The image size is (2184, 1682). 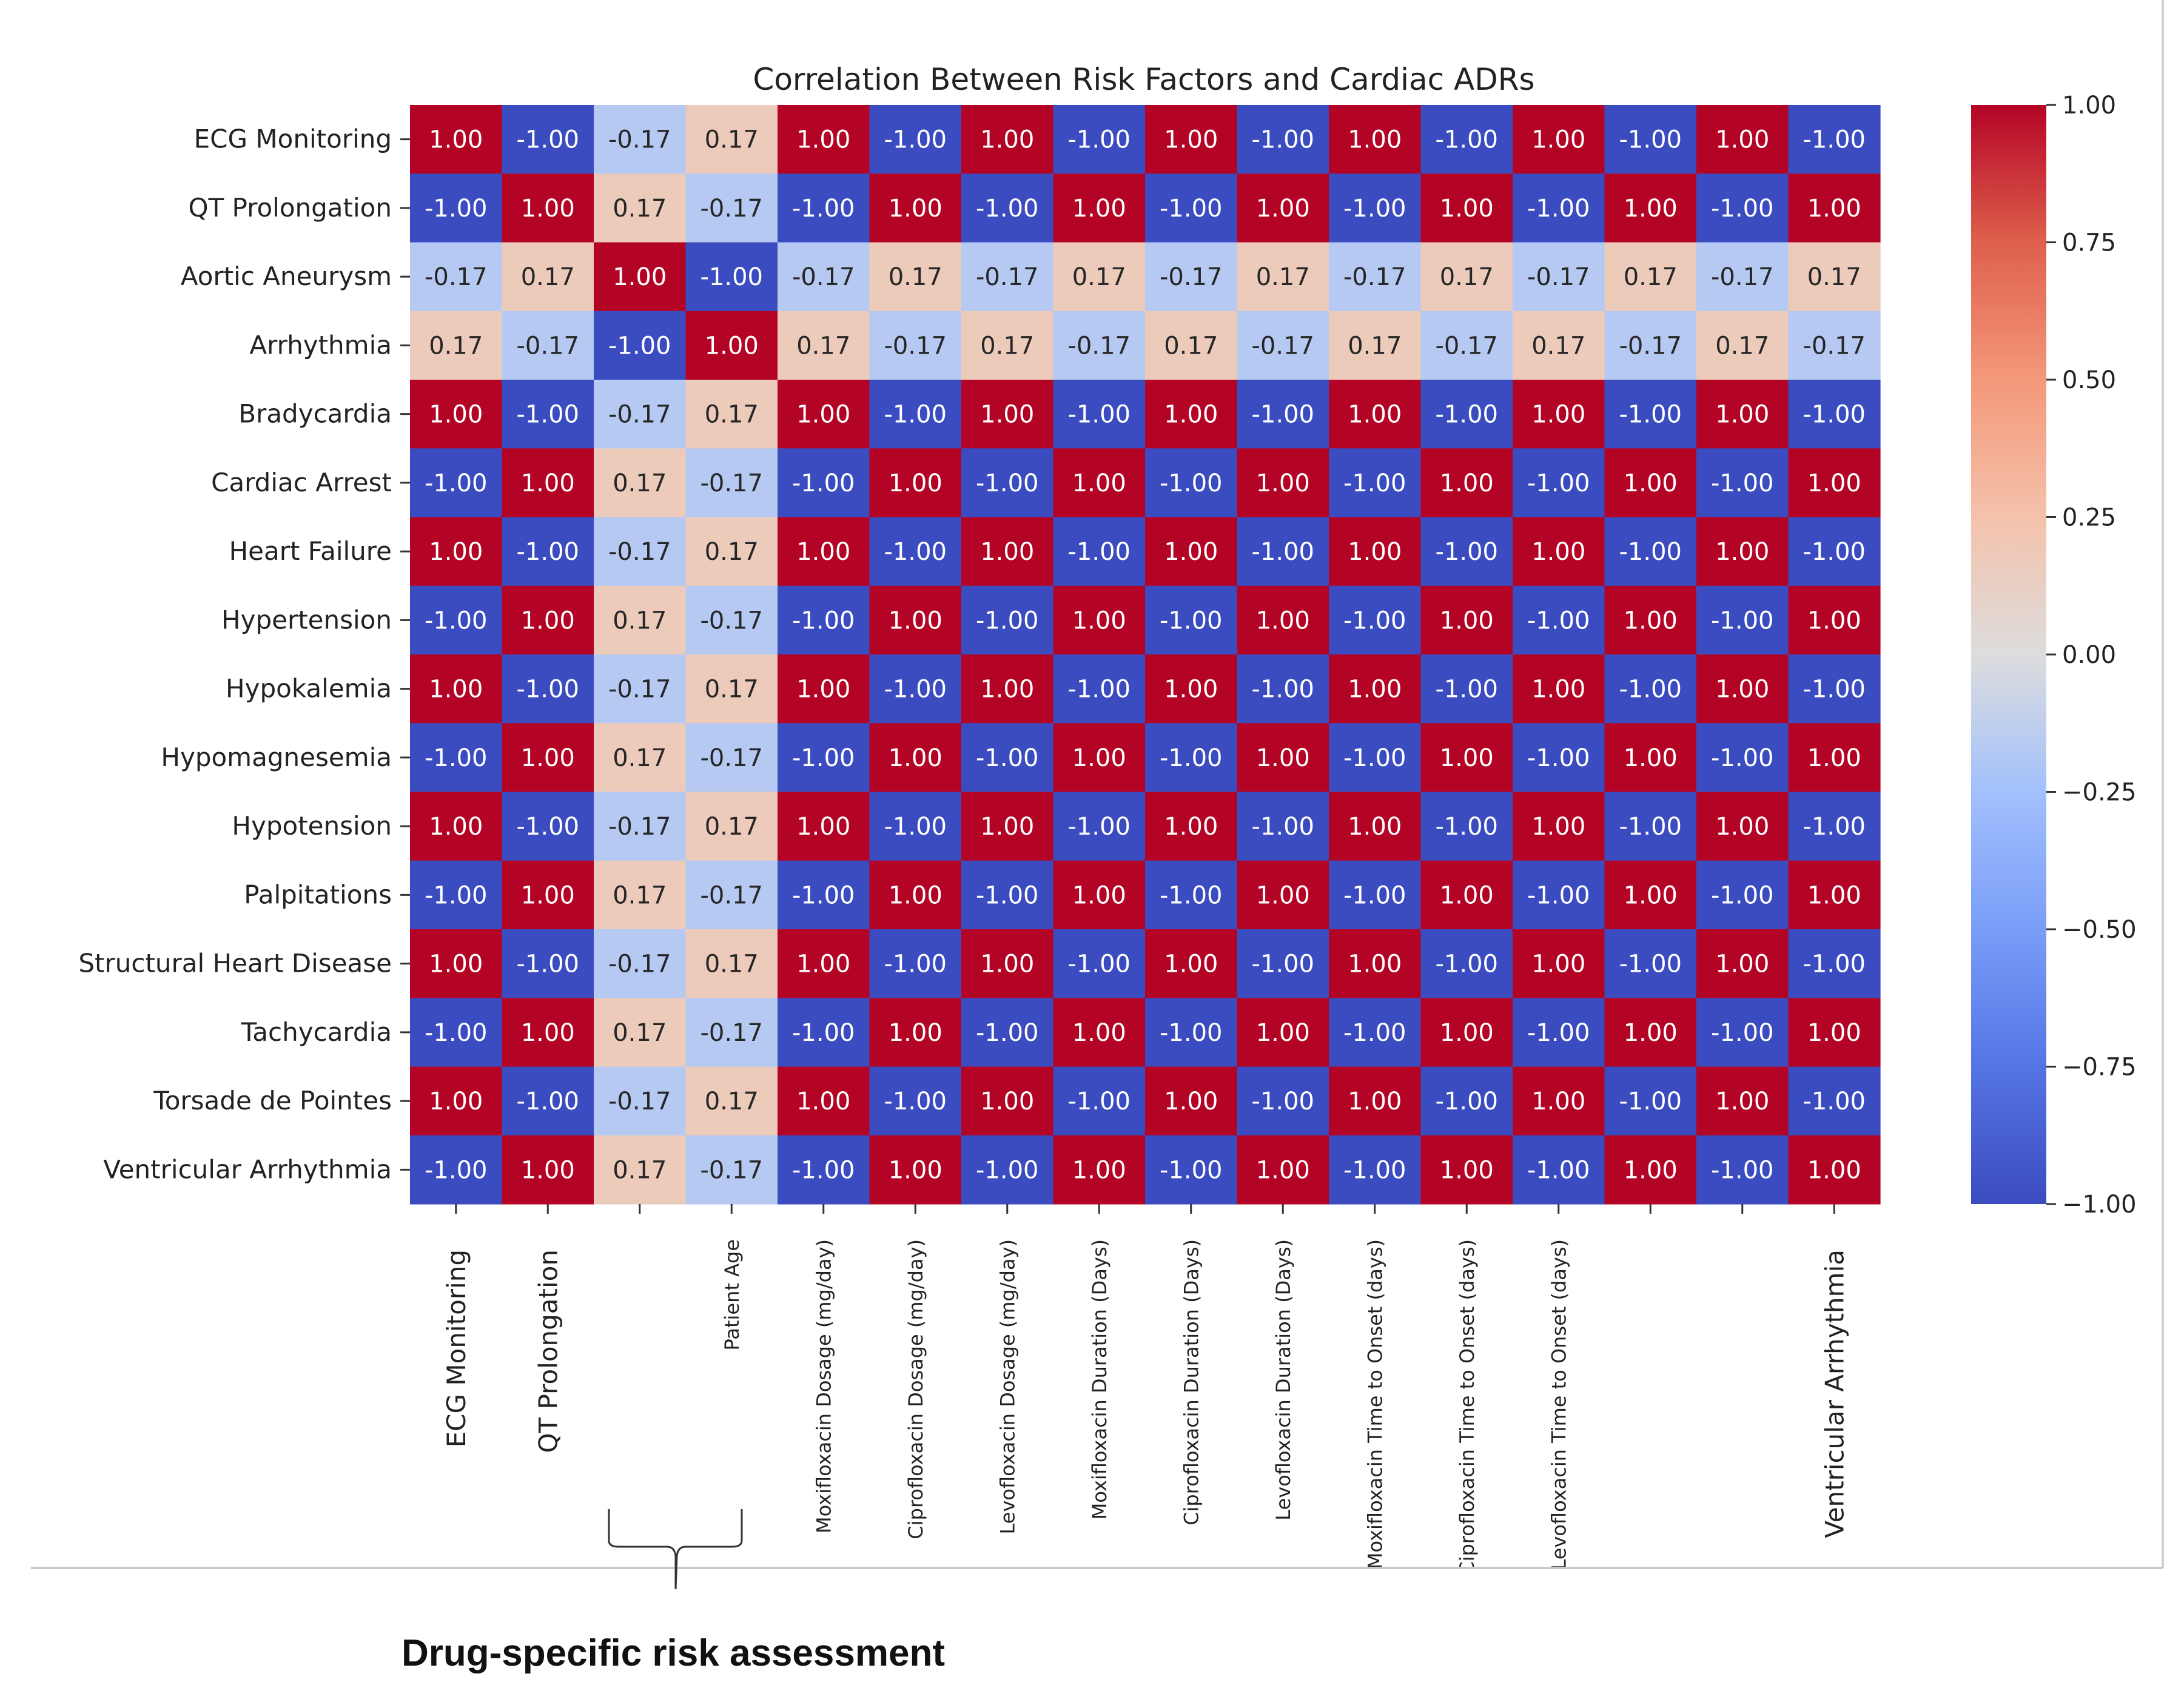 What do you see at coordinates (290, 208) in the screenshot?
I see `row-label: QT Prolongation` at bounding box center [290, 208].